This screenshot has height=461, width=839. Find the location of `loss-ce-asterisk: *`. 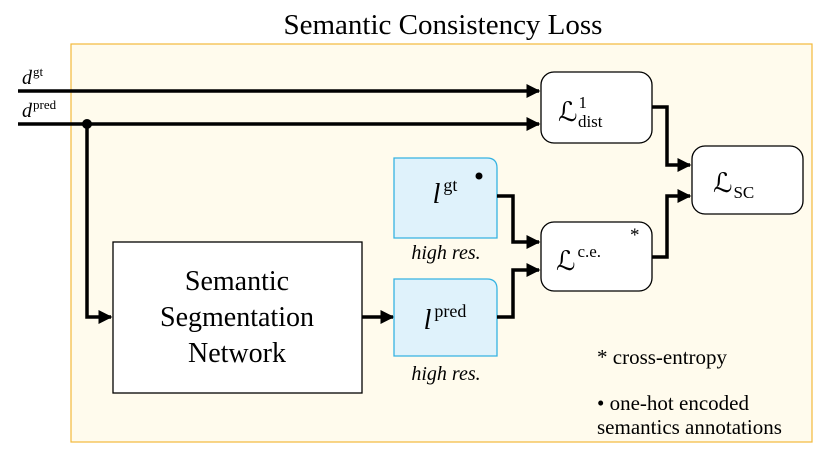

loss-ce-asterisk: * is located at coordinates (635, 235).